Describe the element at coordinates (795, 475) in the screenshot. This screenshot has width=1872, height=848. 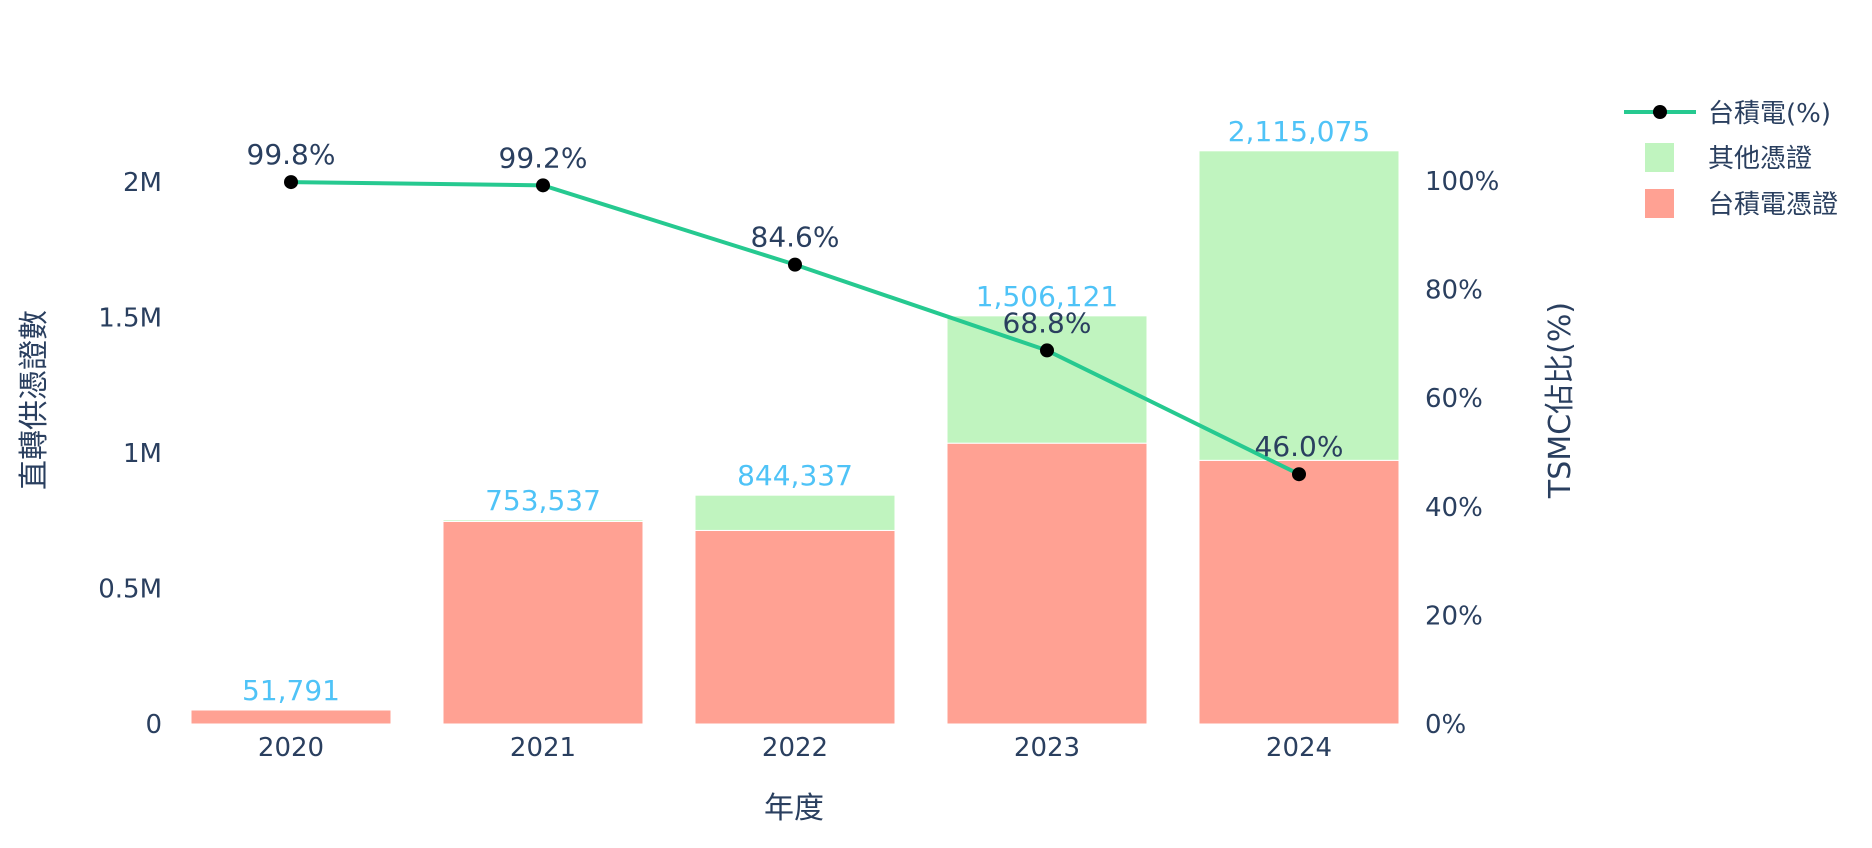
I see `bar-total-label: 844,337` at that location.